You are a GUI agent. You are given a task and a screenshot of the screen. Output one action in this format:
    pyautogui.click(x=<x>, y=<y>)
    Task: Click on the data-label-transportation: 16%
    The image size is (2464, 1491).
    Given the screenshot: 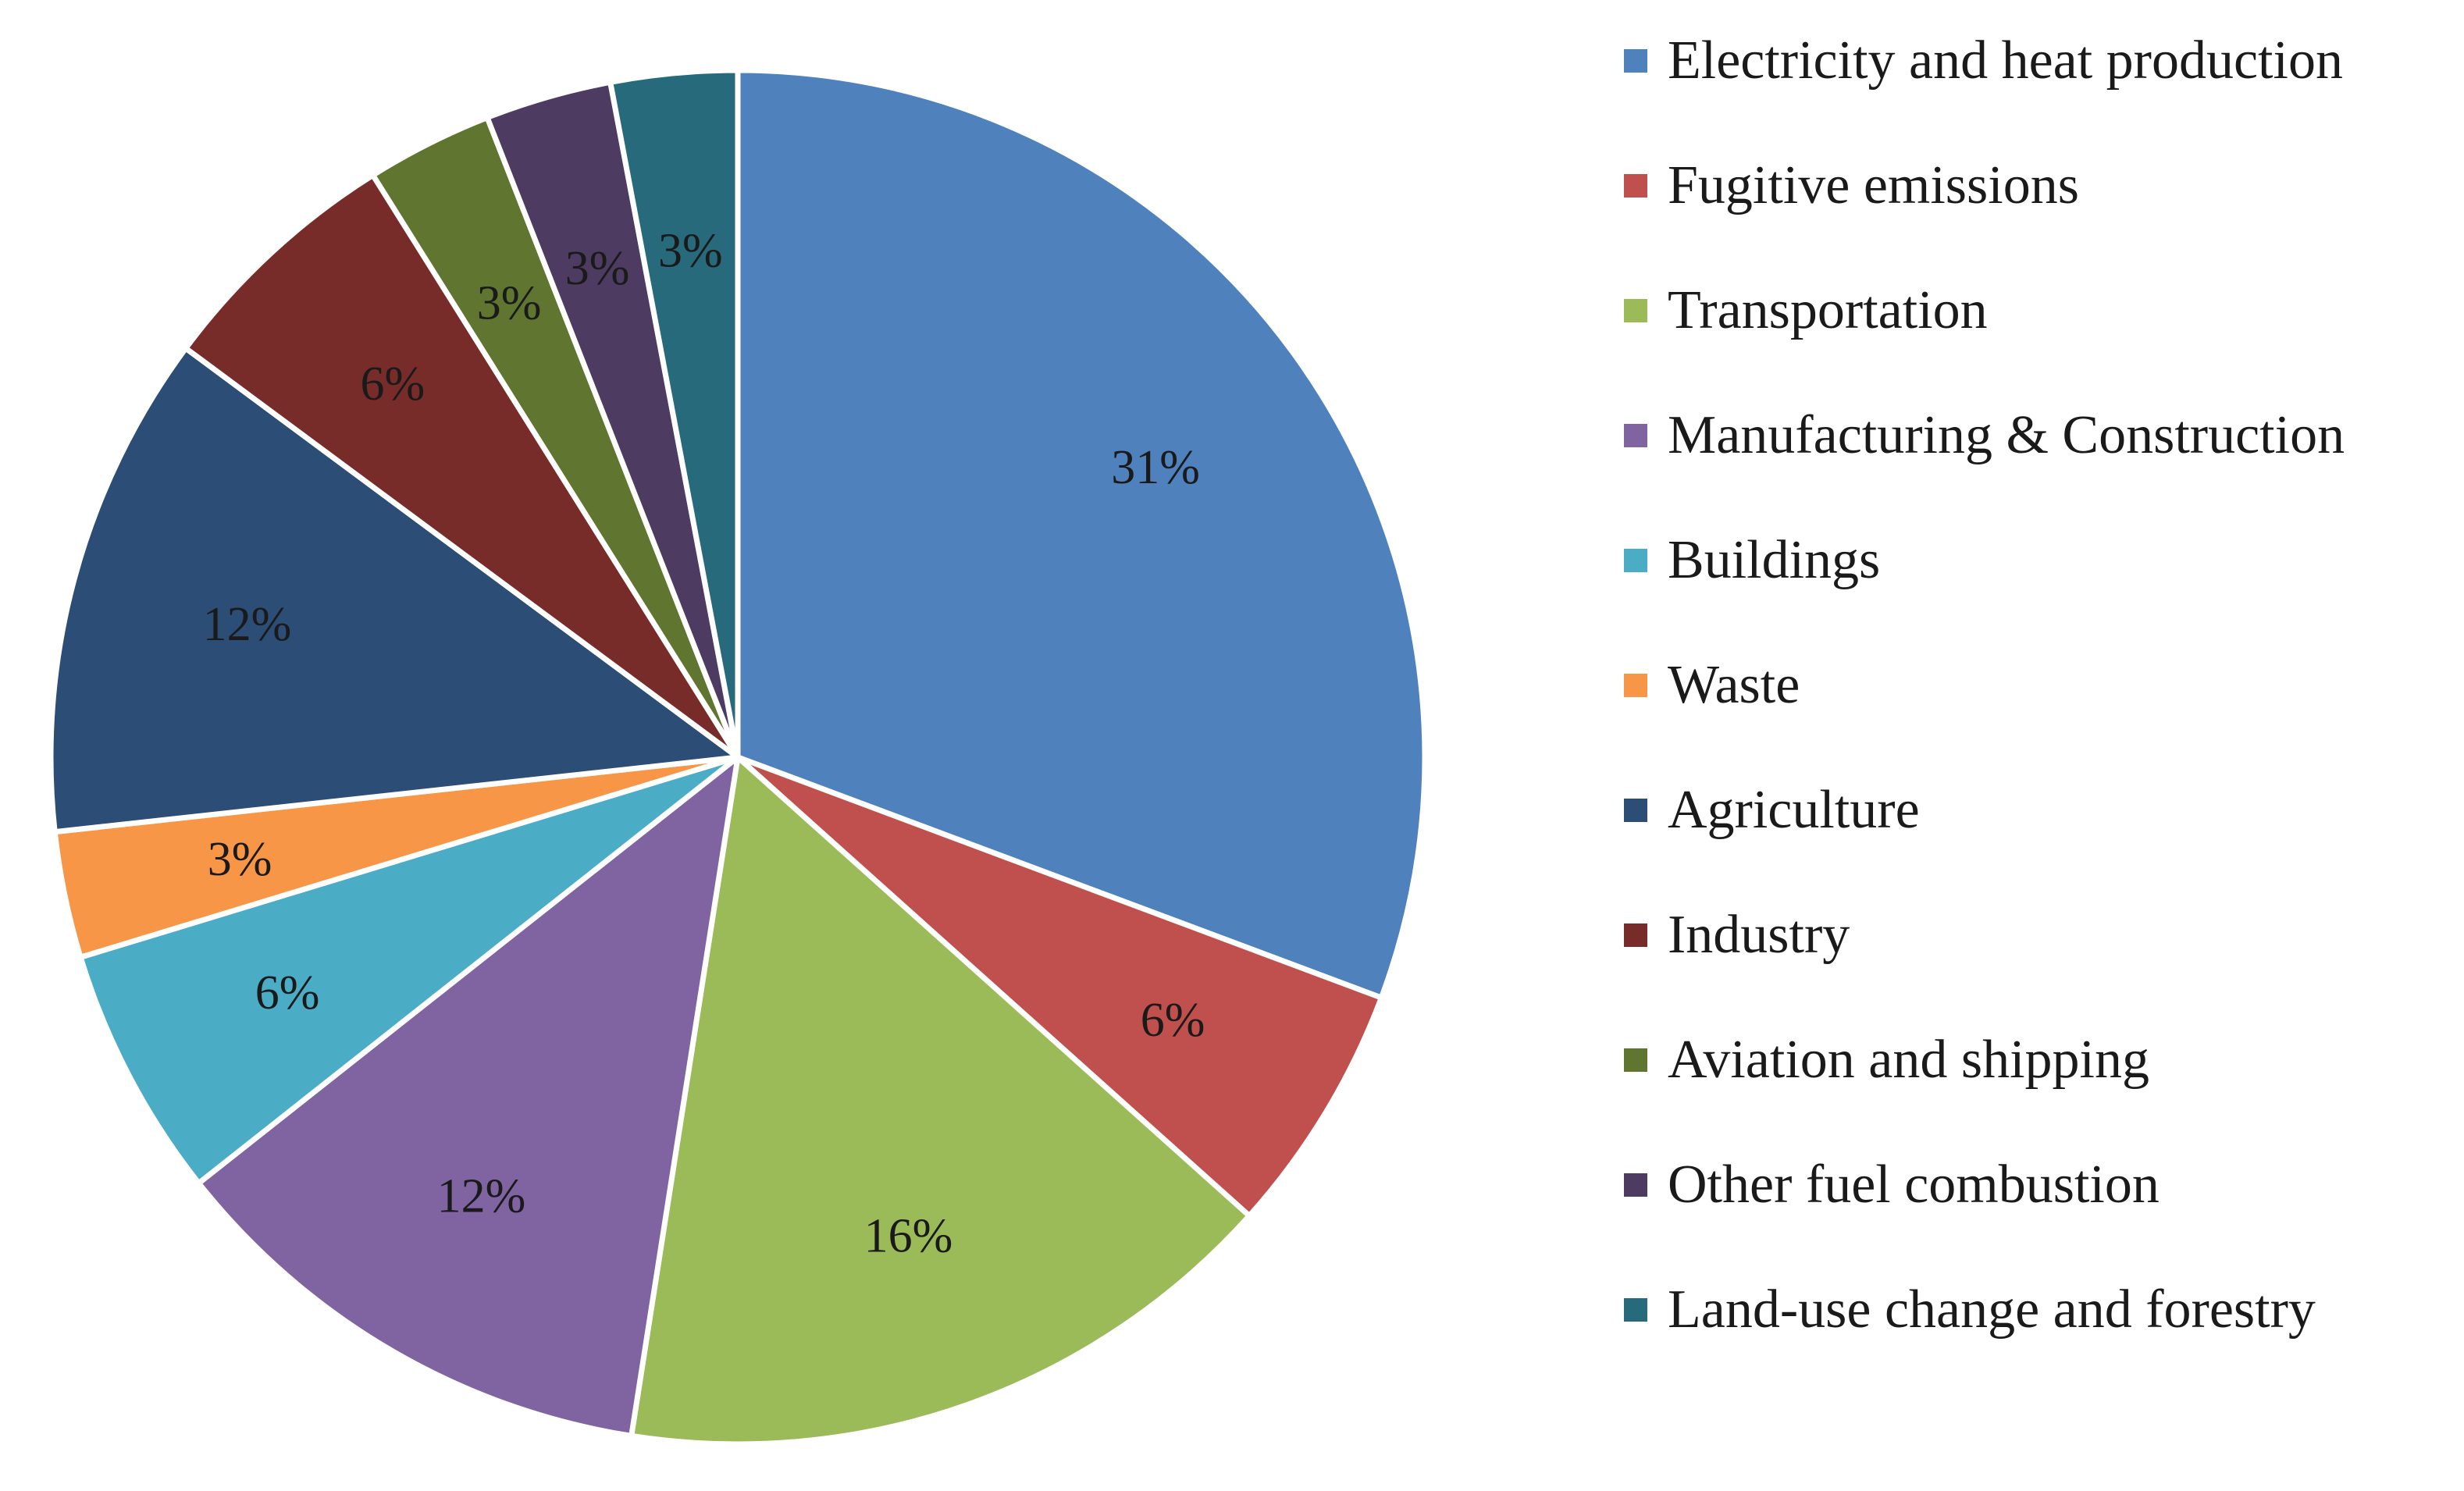 What is the action you would take?
    pyautogui.click(x=909, y=1235)
    